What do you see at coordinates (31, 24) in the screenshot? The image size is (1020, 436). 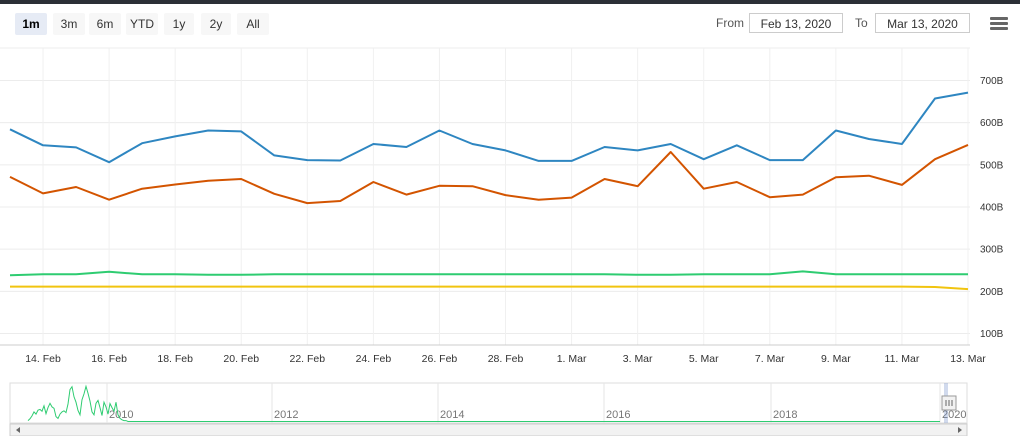 I see `range-button-1m: 1m` at bounding box center [31, 24].